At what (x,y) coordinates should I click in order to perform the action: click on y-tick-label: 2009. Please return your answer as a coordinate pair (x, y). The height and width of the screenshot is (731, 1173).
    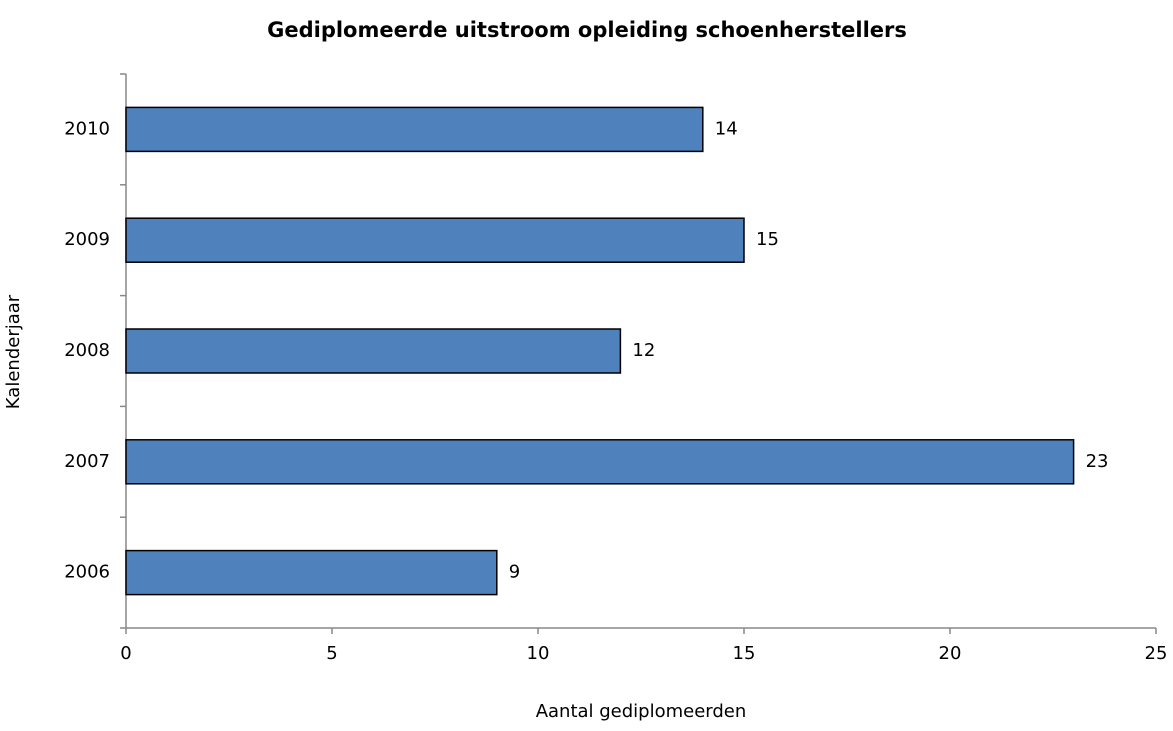
    Looking at the image, I should click on (87, 239).